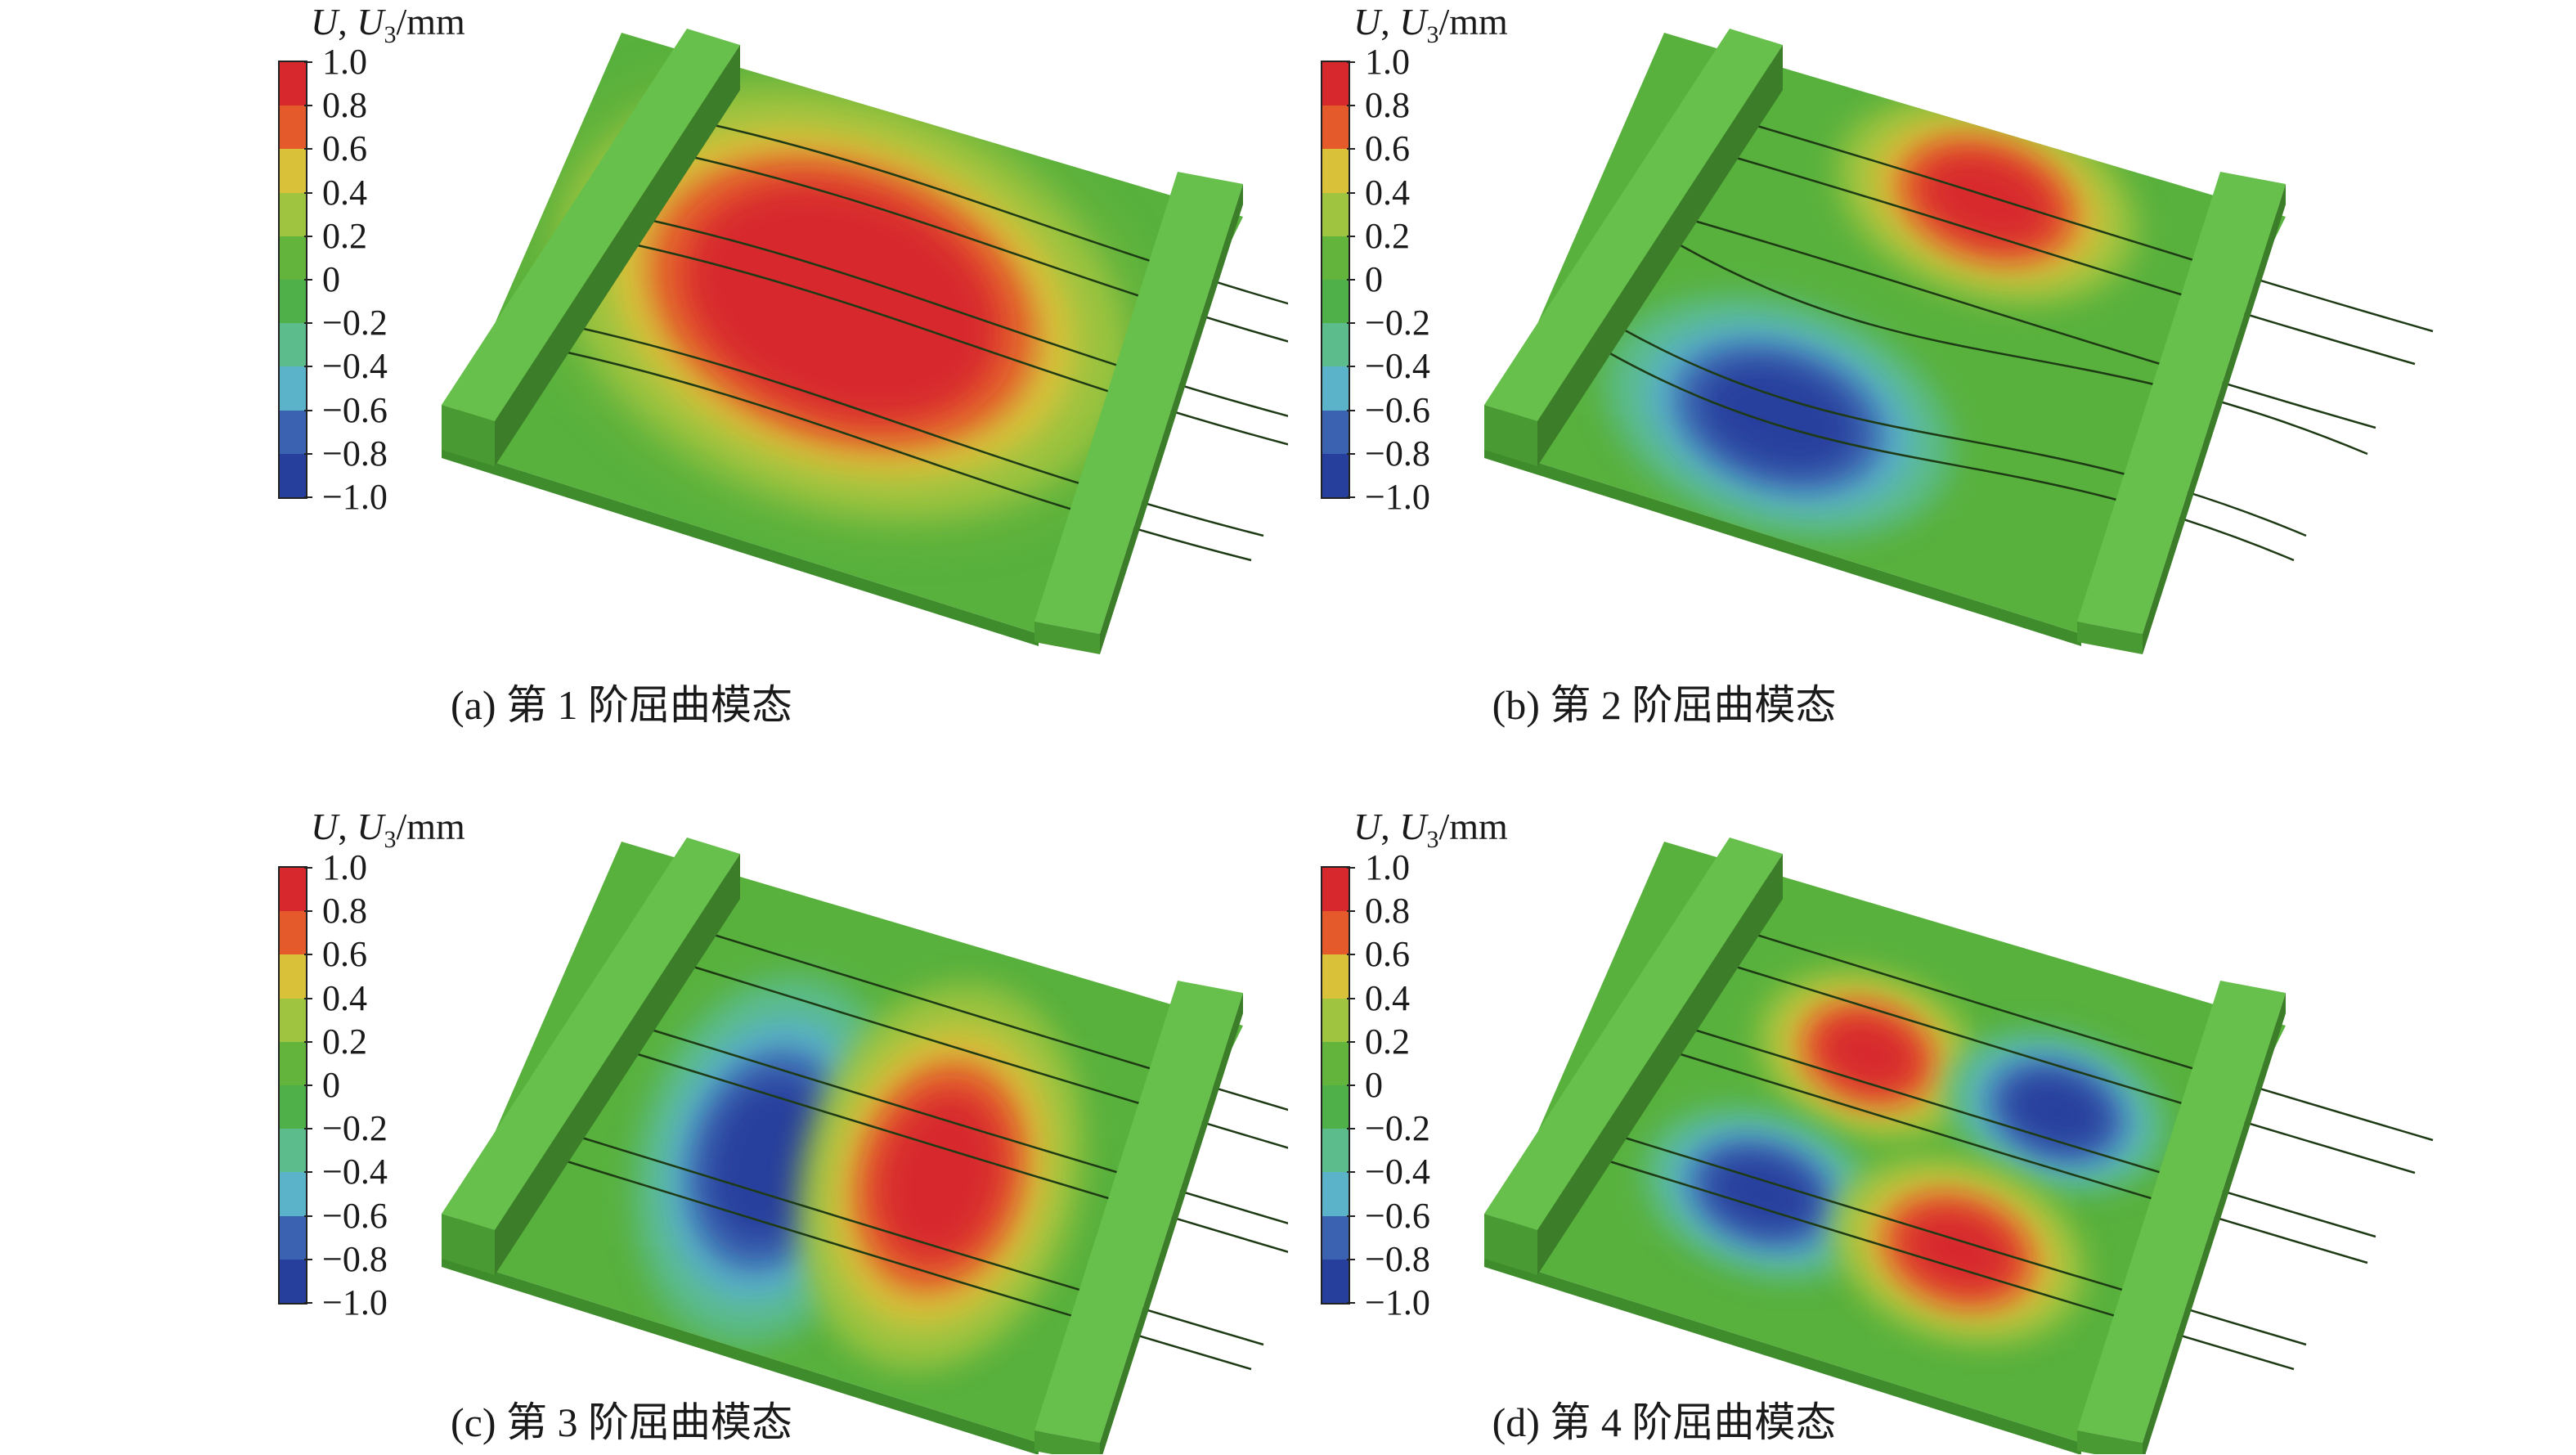  I want to click on plate-model, so click(865, 342).